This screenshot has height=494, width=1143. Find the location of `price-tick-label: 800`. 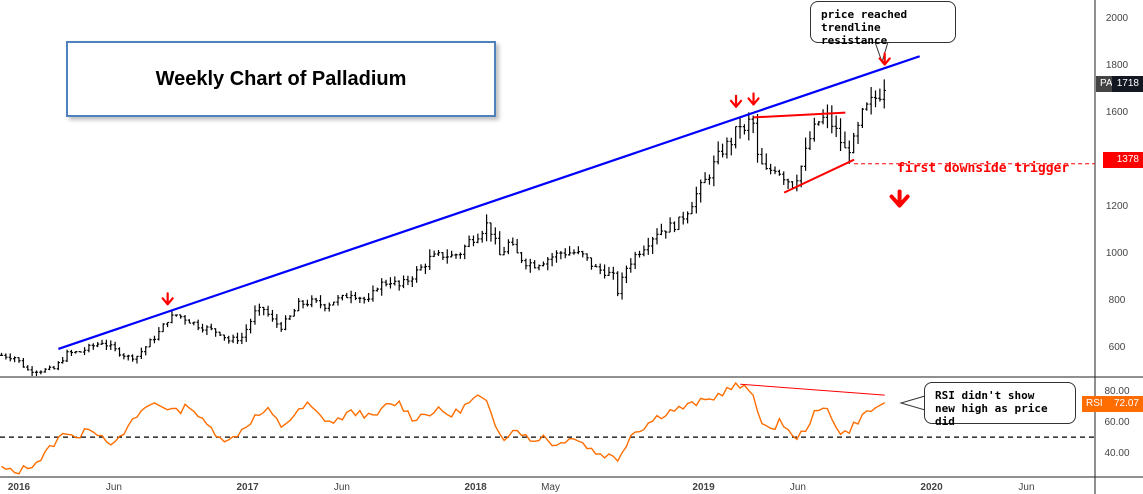

price-tick-label: 800 is located at coordinates (1117, 300).